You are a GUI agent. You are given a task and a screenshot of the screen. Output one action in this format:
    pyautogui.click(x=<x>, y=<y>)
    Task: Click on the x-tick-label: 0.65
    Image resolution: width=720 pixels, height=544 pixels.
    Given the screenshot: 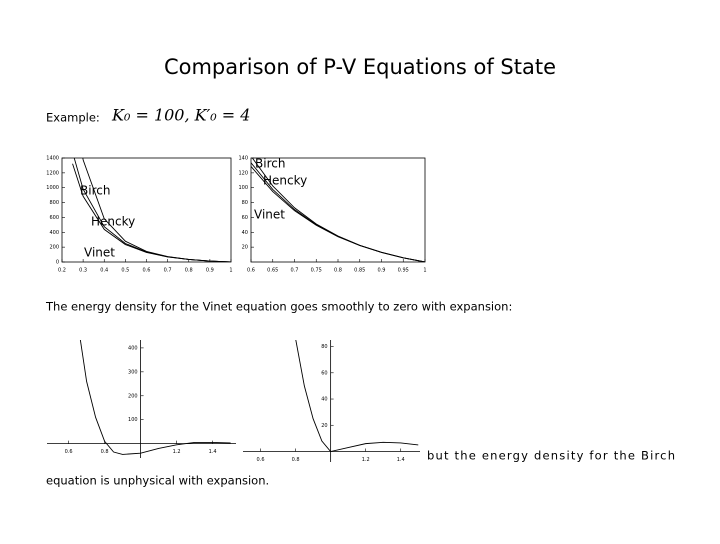 What is the action you would take?
    pyautogui.click(x=272, y=271)
    